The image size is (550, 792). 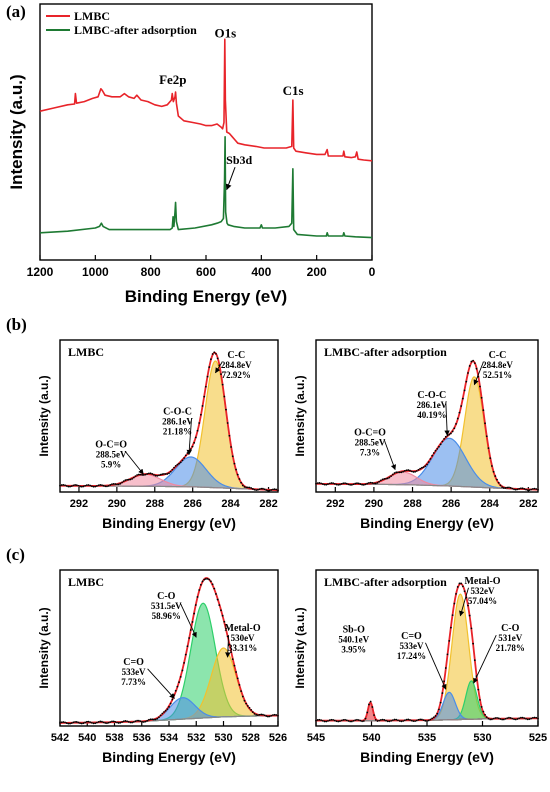 What do you see at coordinates (431, 405) in the screenshot?
I see `peak-label-line: 286.1eV` at bounding box center [431, 405].